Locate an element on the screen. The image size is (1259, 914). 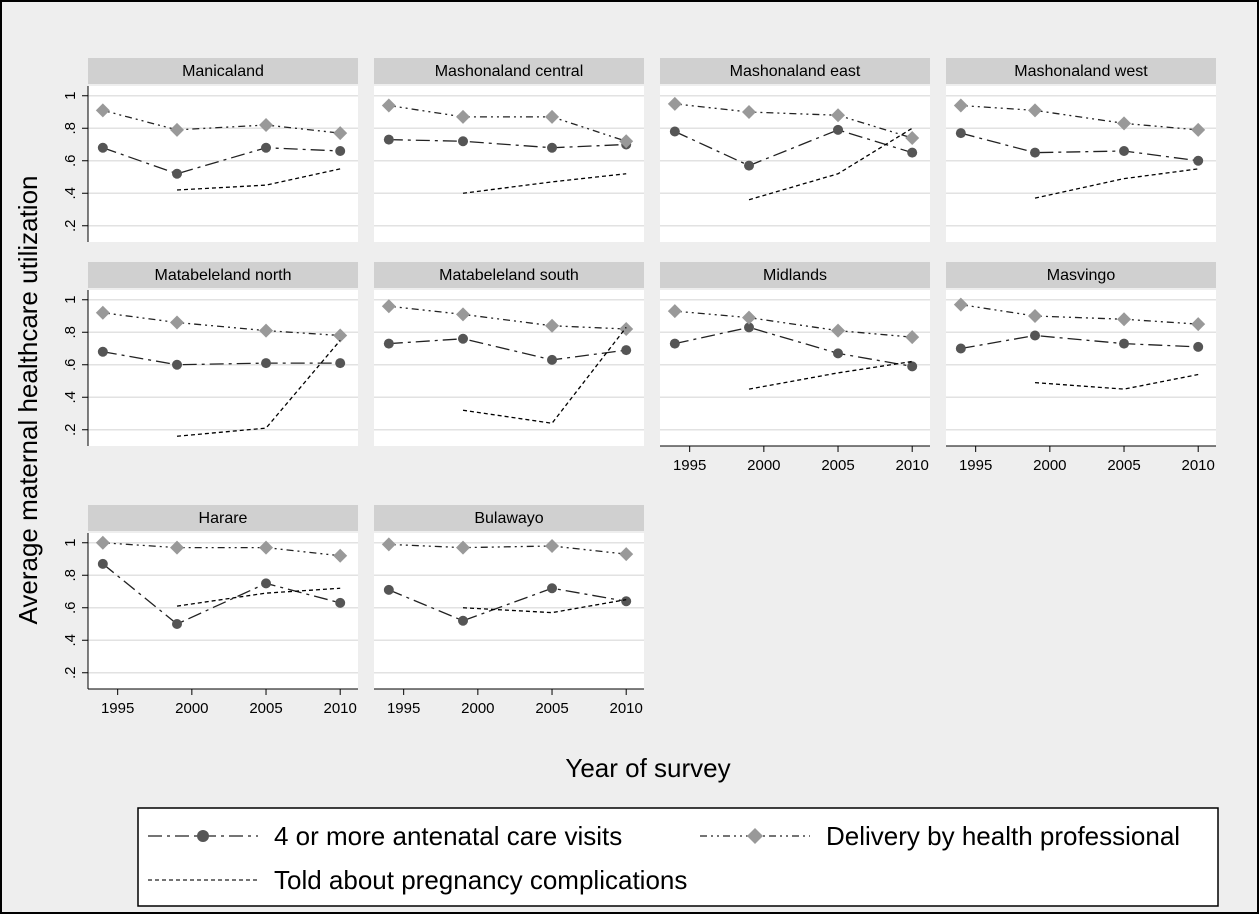
panel-title: Bulawayo is located at coordinates (508, 518).